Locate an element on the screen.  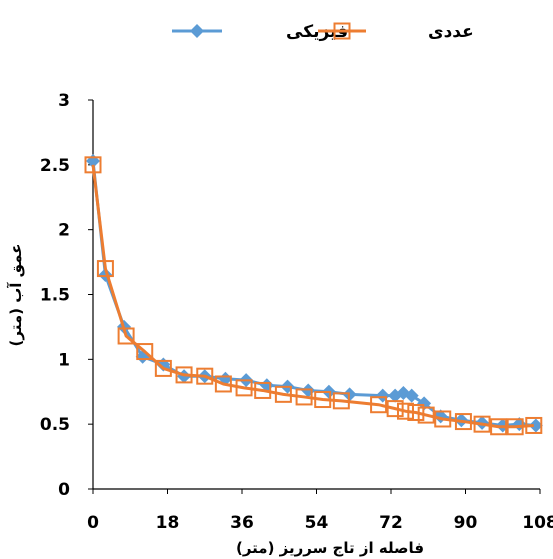
legend: فیزیکی عددی is located at coordinates (323, 32).